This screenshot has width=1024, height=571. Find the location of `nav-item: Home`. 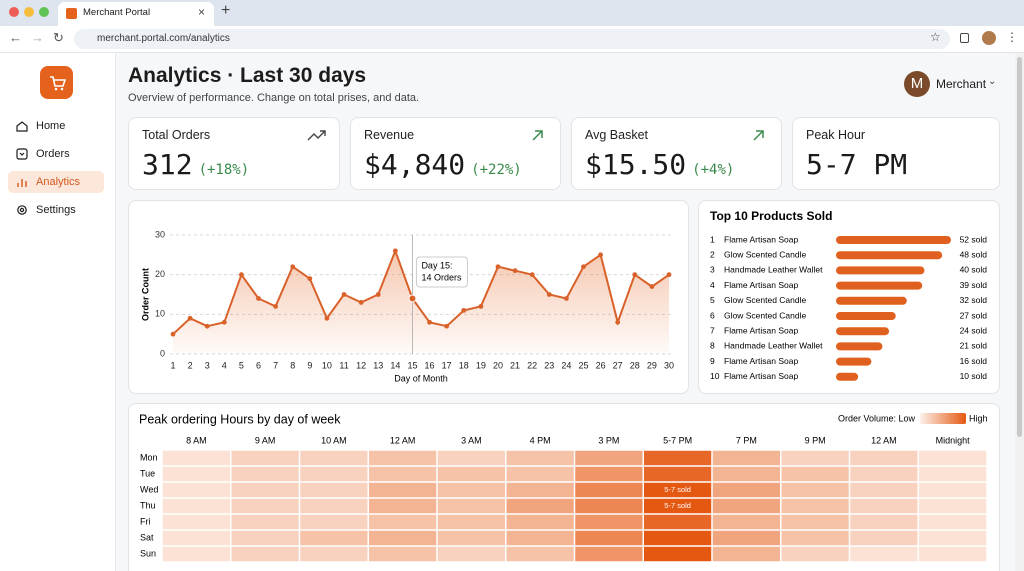

nav-item: Home is located at coordinates (56, 126).